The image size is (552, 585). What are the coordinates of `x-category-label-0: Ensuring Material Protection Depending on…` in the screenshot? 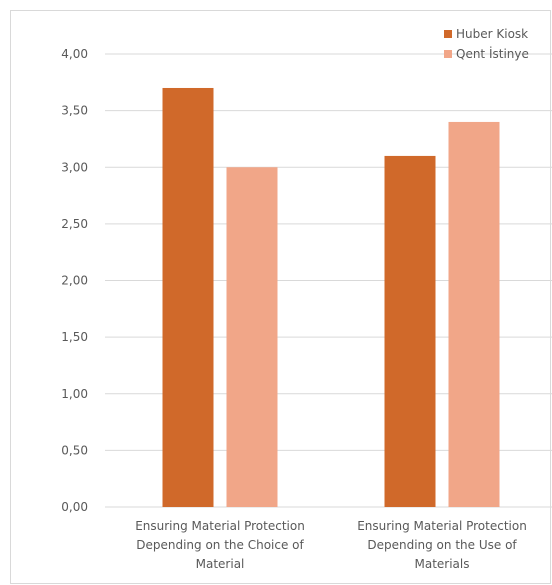 It's located at (220, 545).